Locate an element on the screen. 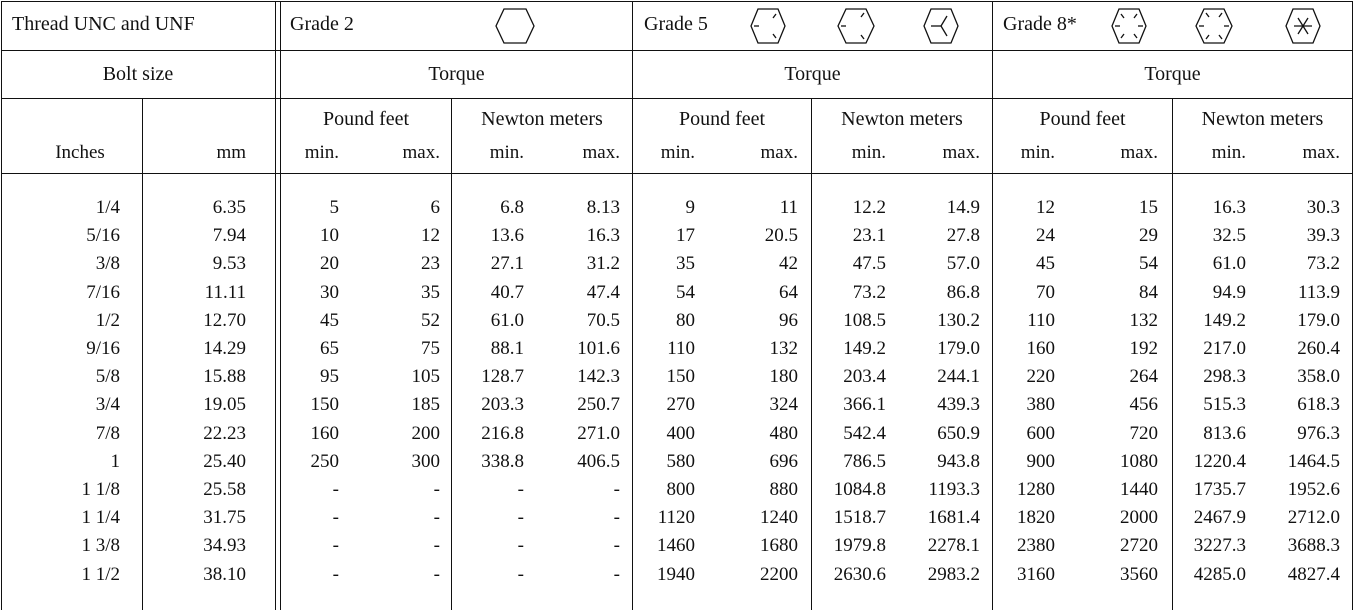  cell-g5-nm-min: 73.2 is located at coordinates (869, 292).